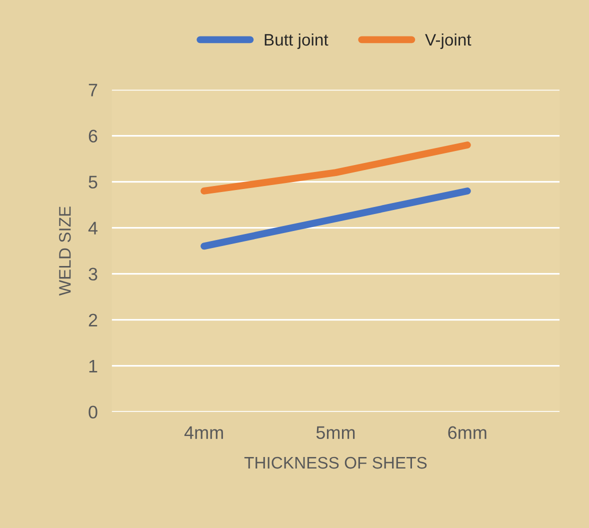  What do you see at coordinates (93, 366) in the screenshot?
I see `y-tick-label: 1` at bounding box center [93, 366].